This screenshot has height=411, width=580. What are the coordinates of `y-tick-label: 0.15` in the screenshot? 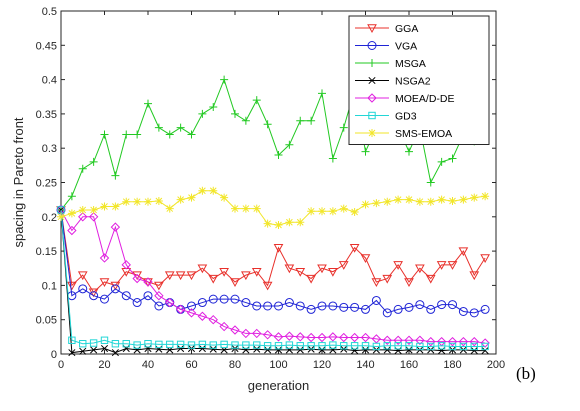 It's located at (46, 252).